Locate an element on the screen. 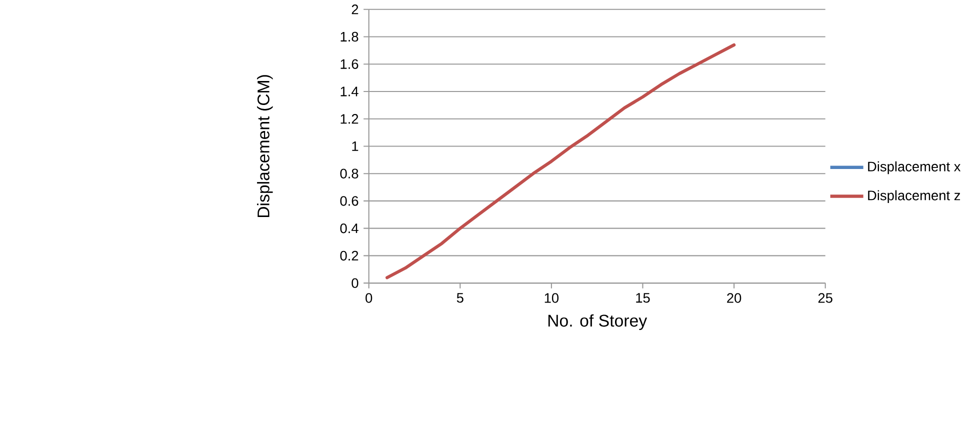 Image resolution: width=966 pixels, height=425 pixels. x-tick-label: 15 is located at coordinates (643, 297).